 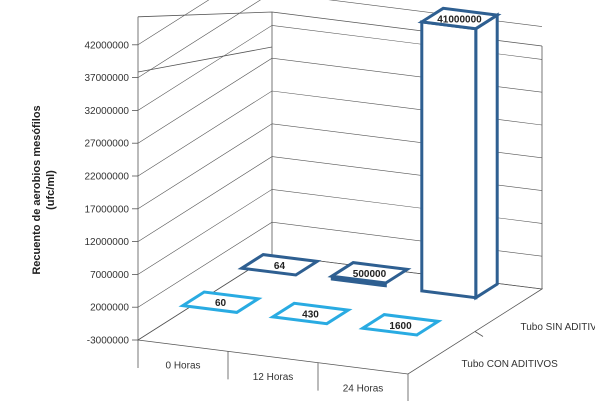 What do you see at coordinates (109, 275) in the screenshot?
I see `y-tick-label: 7000000` at bounding box center [109, 275].